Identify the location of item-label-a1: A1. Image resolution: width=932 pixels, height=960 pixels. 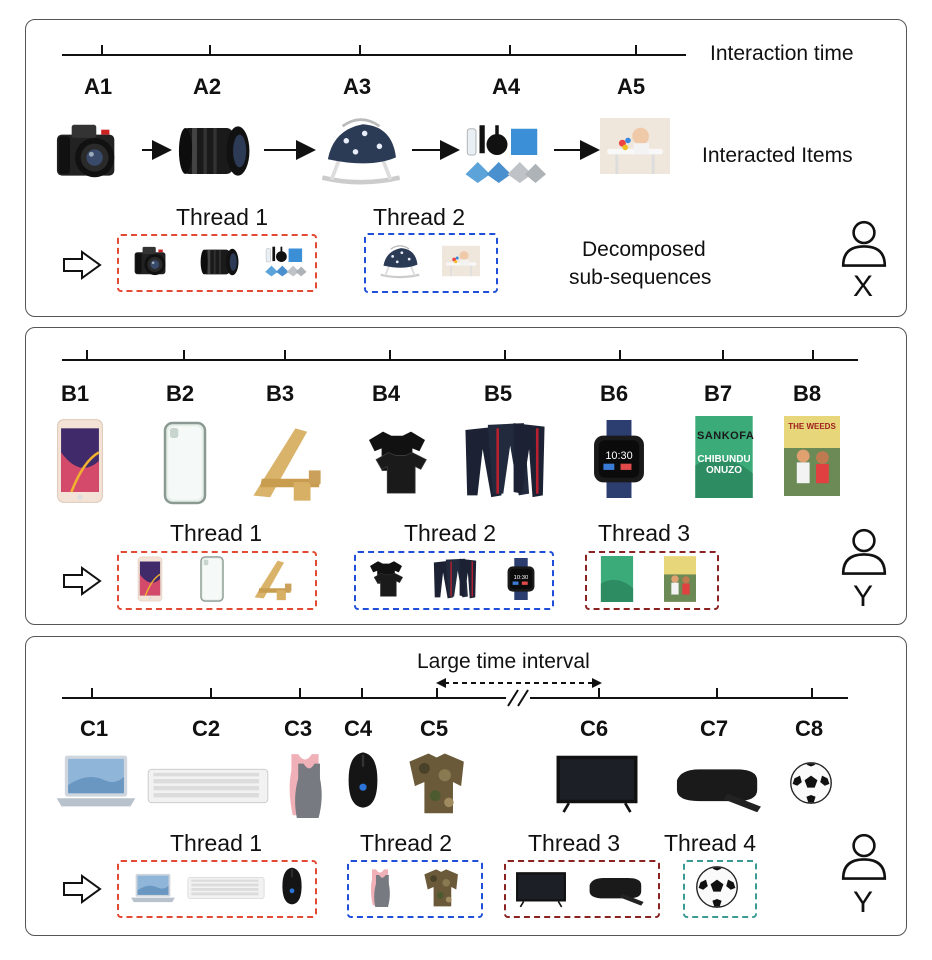
(98, 86).